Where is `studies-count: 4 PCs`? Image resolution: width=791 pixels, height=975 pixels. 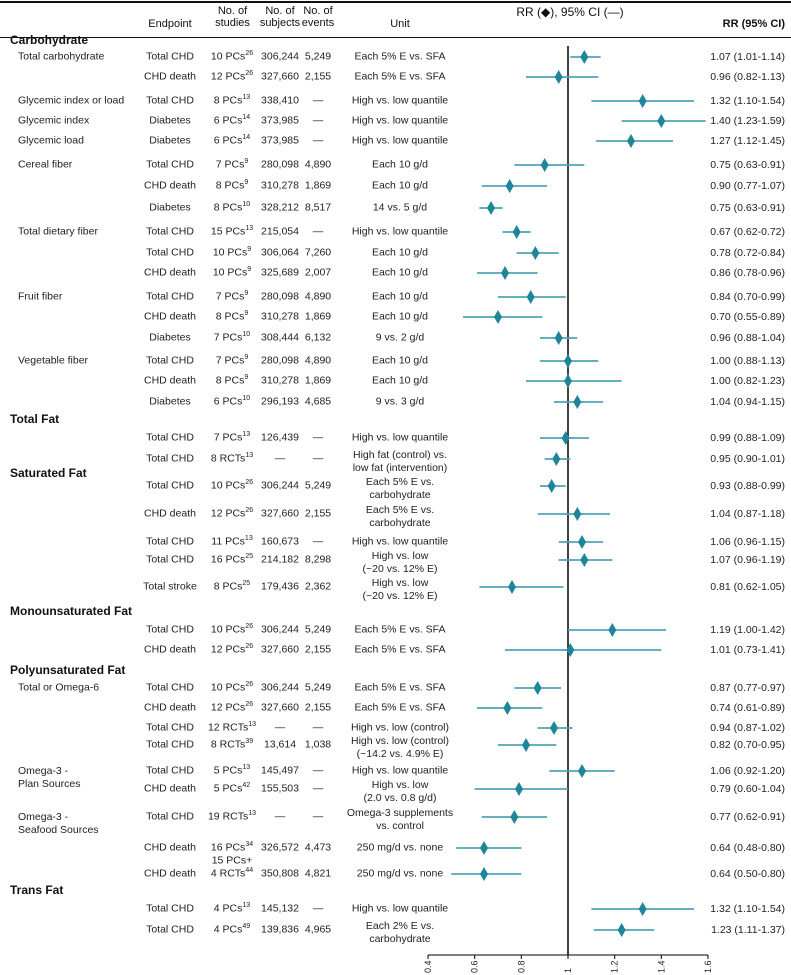
studies-count: 4 PCs is located at coordinates (228, 929).